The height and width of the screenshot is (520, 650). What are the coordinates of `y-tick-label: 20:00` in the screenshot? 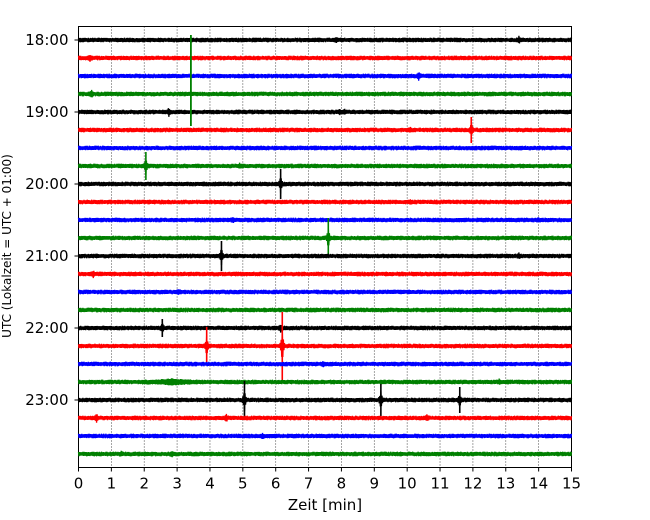 It's located at (46, 184).